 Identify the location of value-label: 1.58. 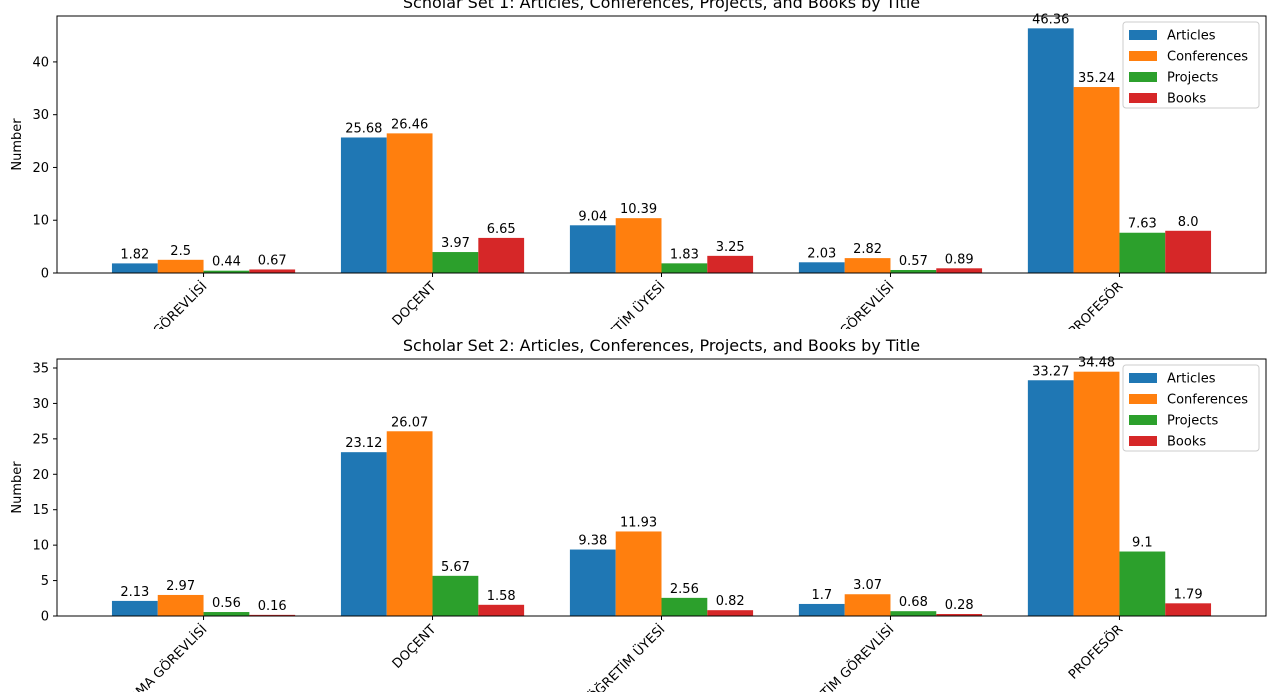
(501, 596).